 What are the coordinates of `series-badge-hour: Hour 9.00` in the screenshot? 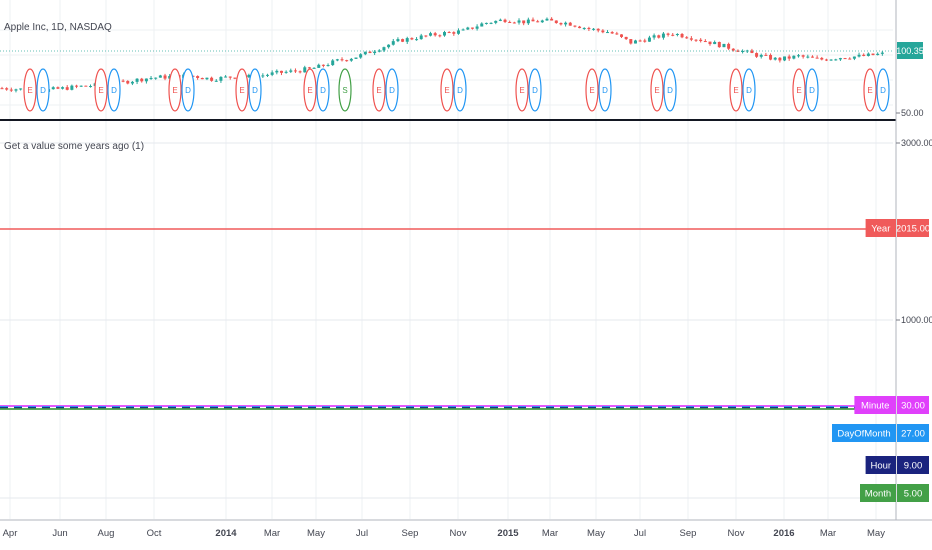 It's located at (897, 465).